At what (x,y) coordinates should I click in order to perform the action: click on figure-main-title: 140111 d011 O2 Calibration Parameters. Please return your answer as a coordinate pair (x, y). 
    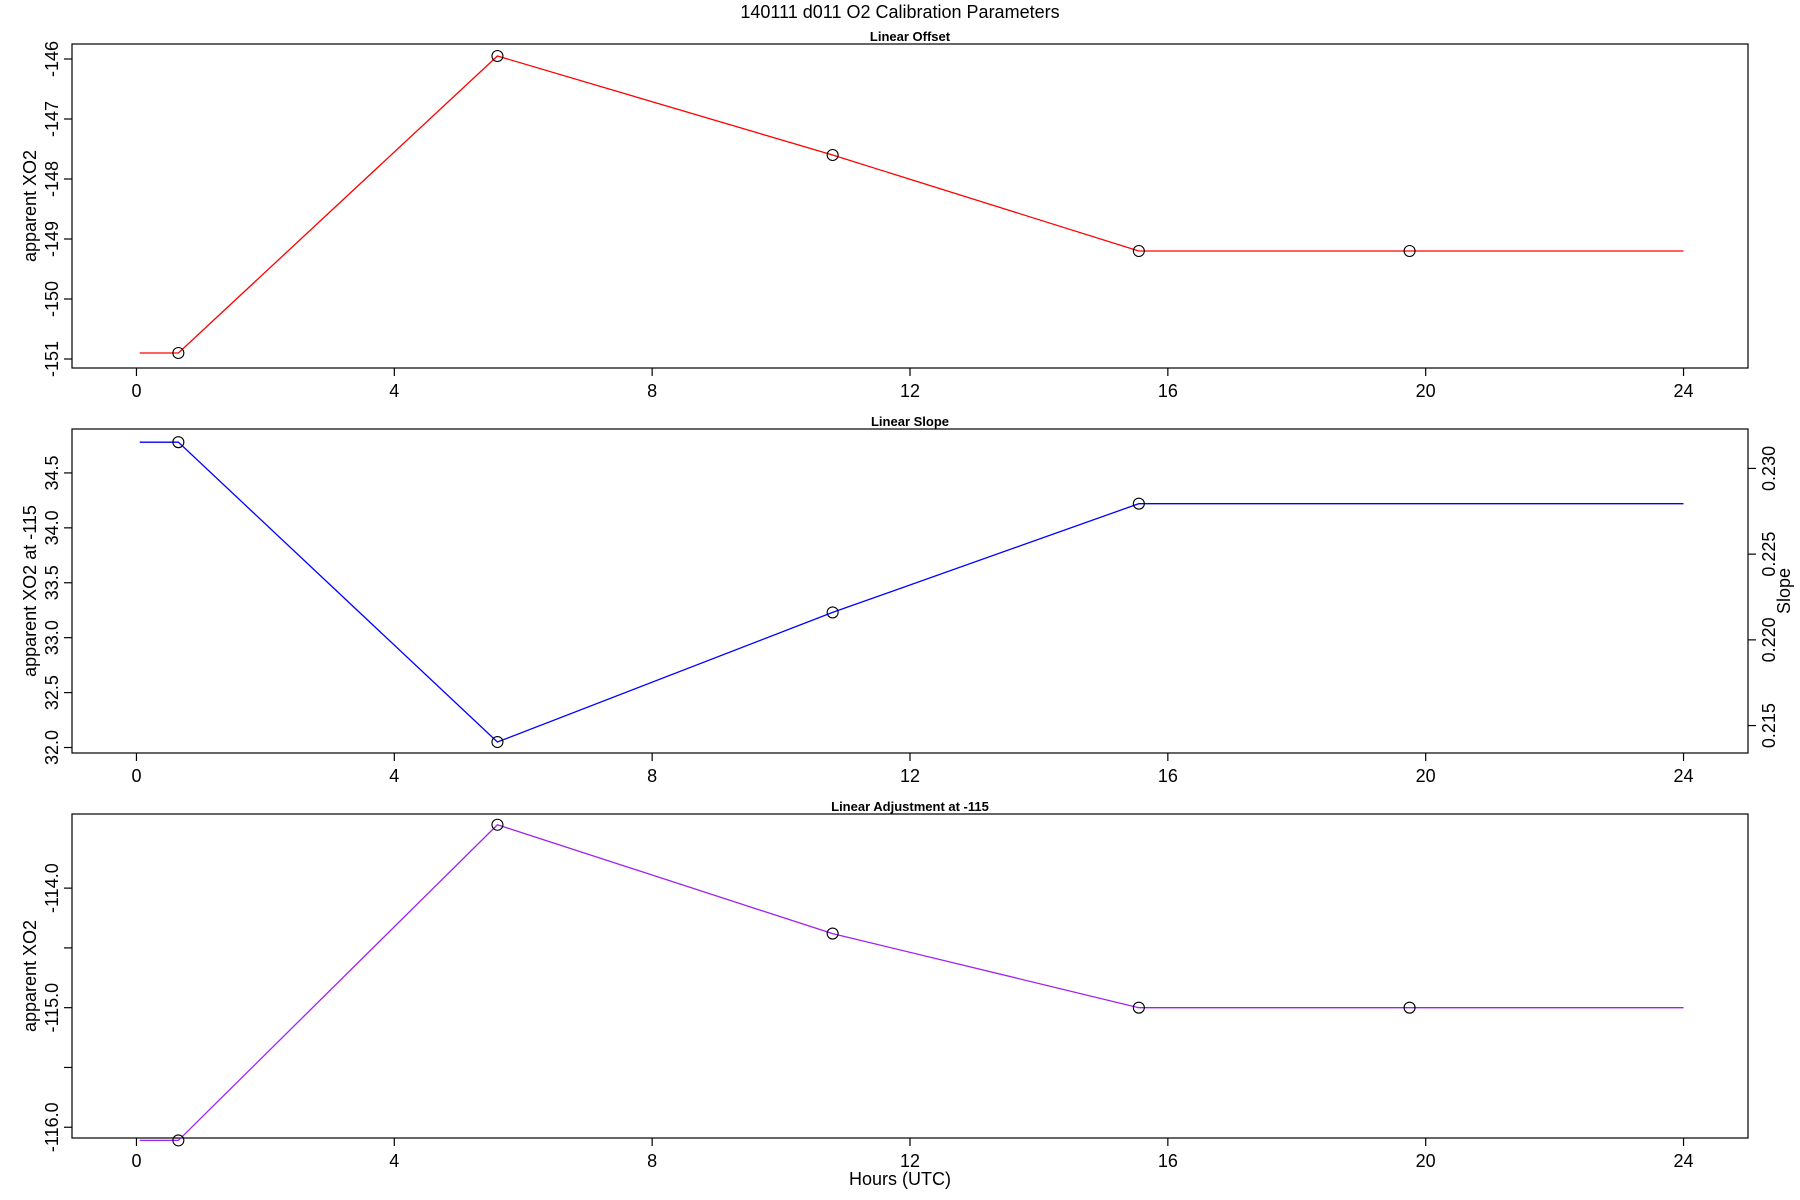
    Looking at the image, I should click on (899, 12).